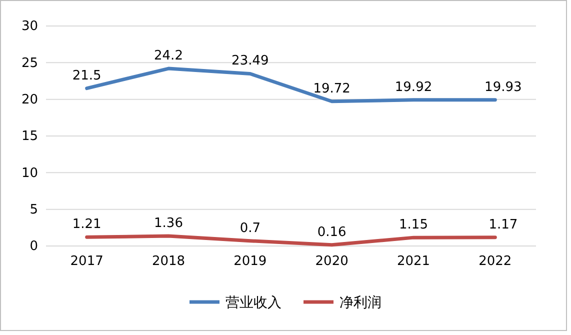  I want to click on x-tick-label: 2017, so click(87, 262).